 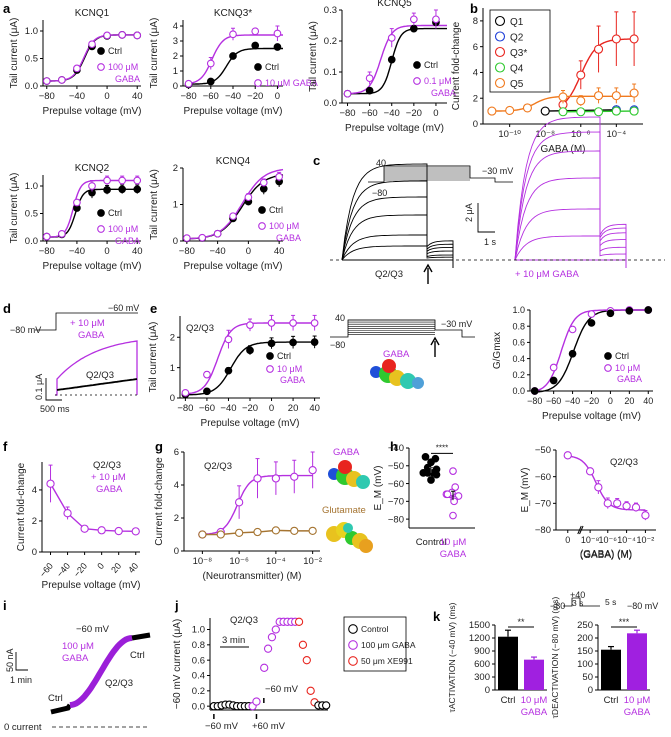 What do you see at coordinates (123, 308) in the screenshot?
I see `label-vstep: −60 mV` at bounding box center [123, 308].